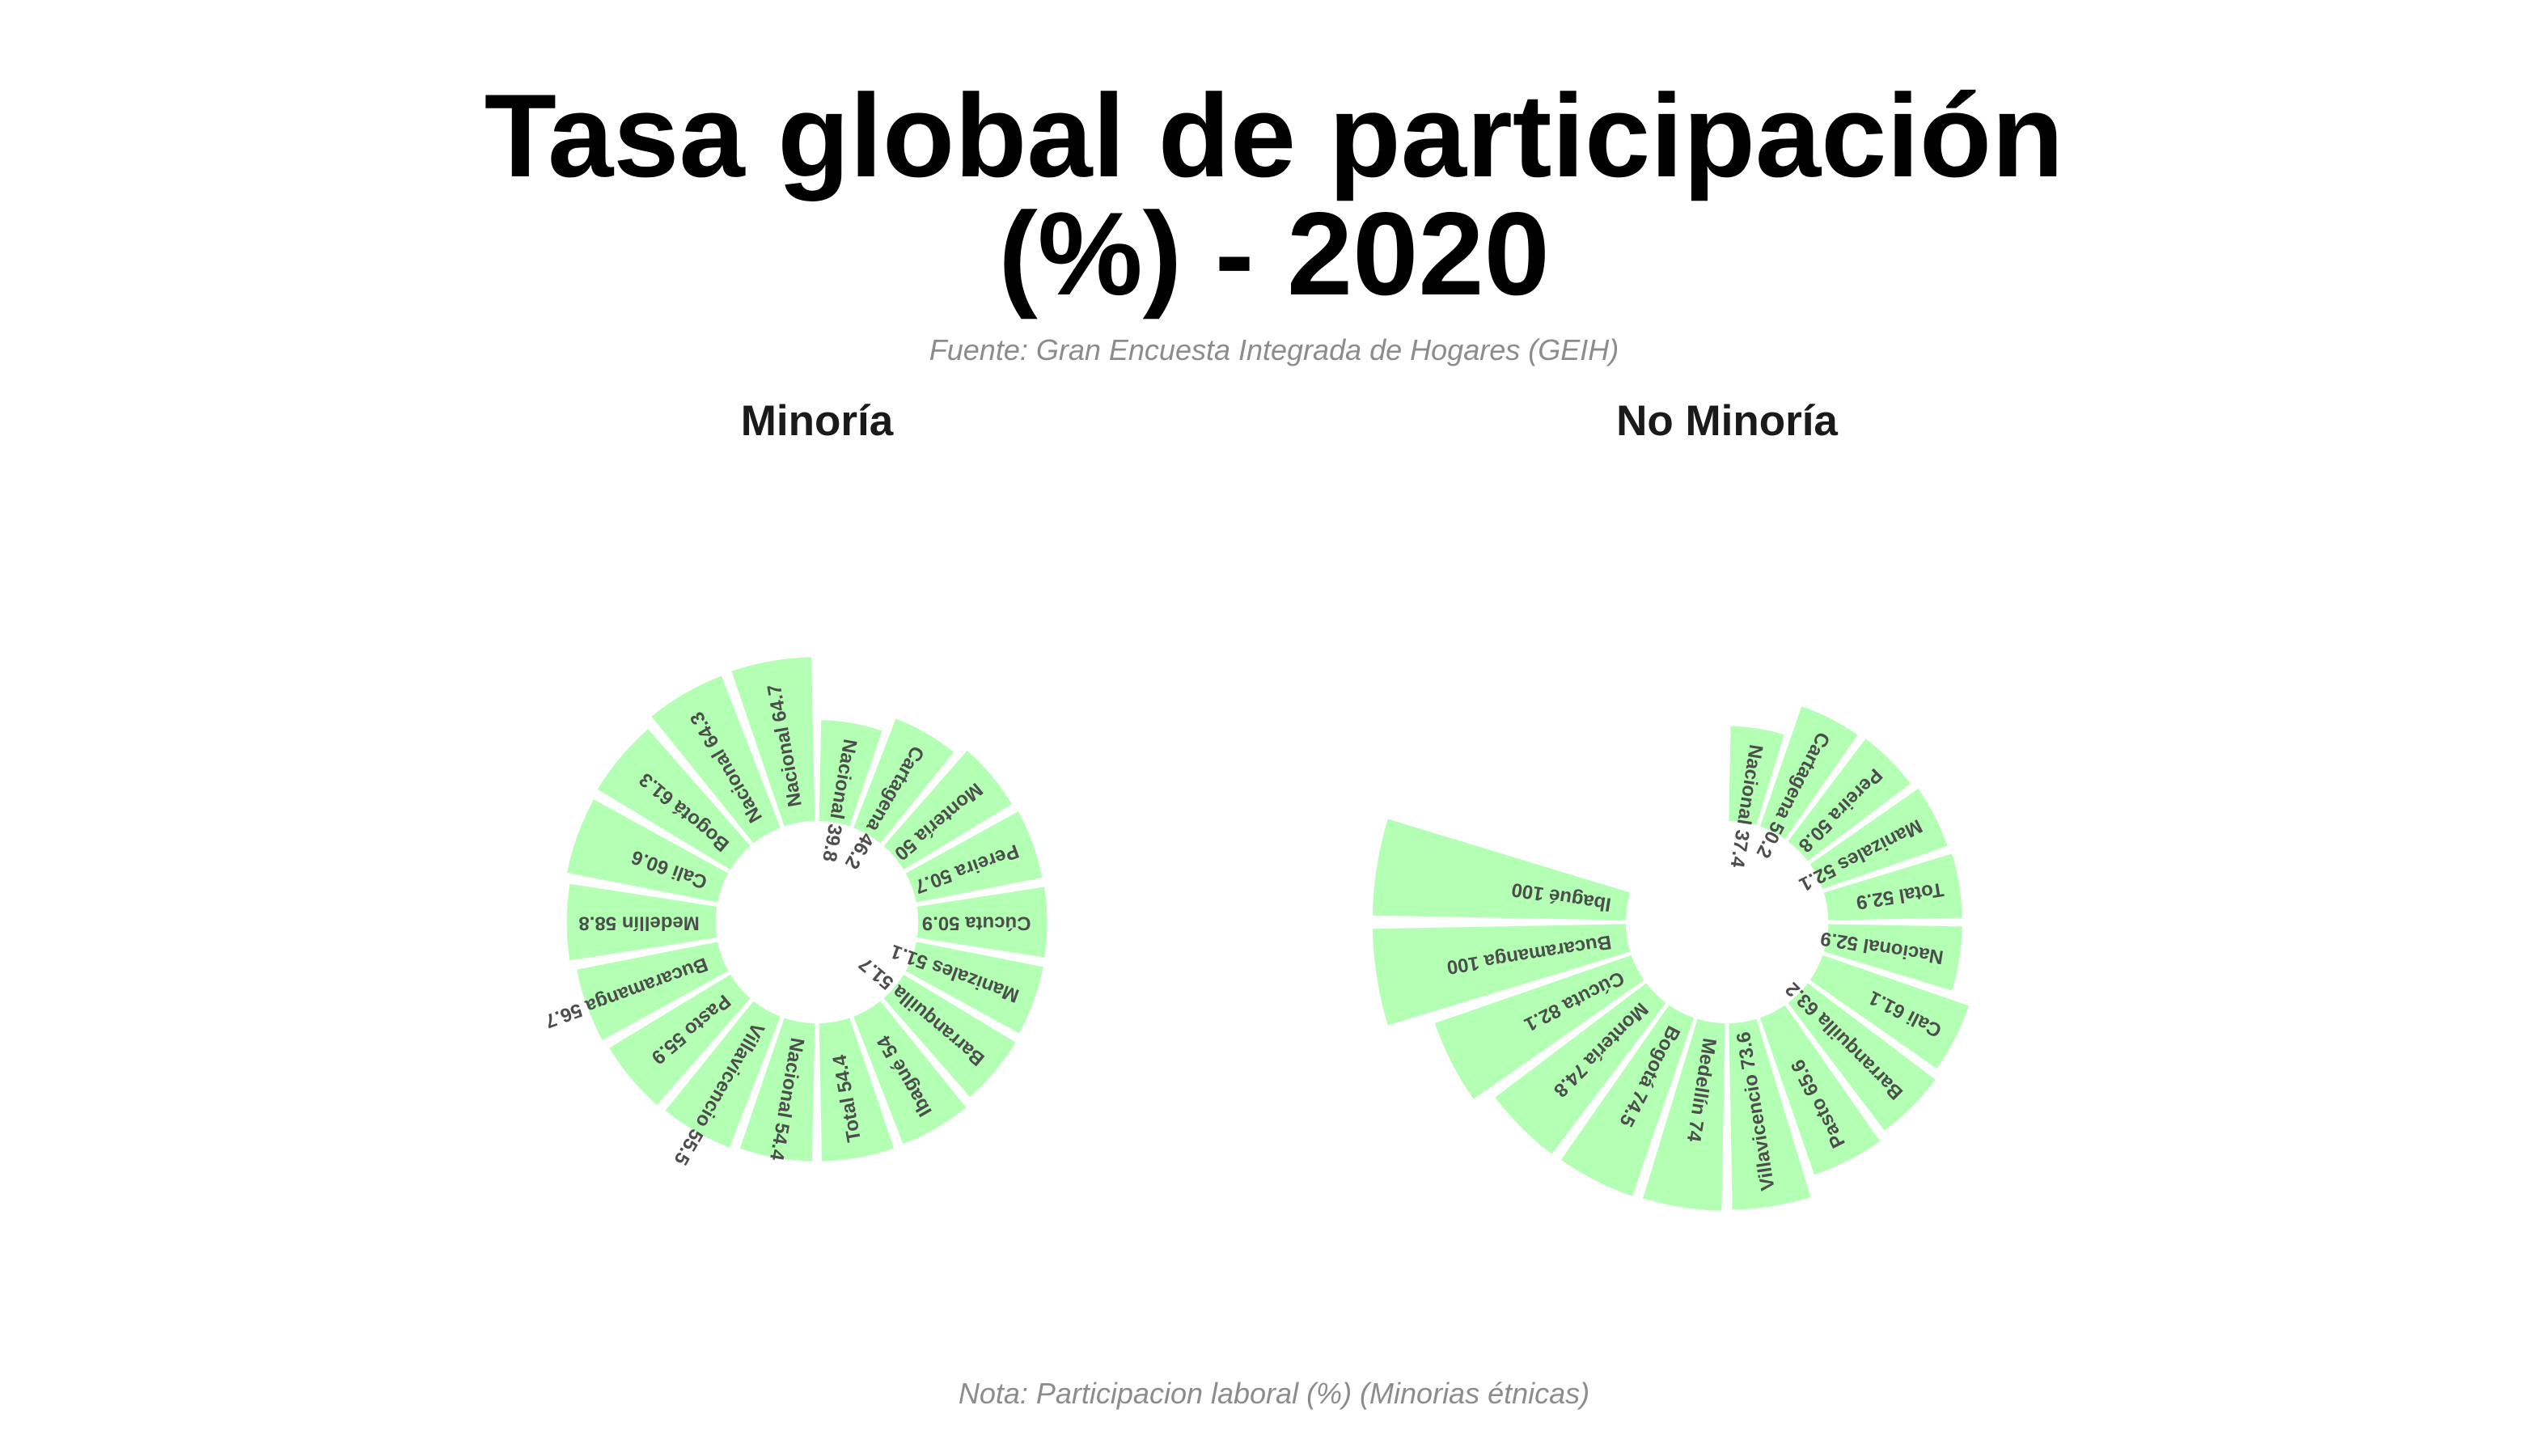  I want to click on panel-title-minoria: Minoría, so click(817, 421).